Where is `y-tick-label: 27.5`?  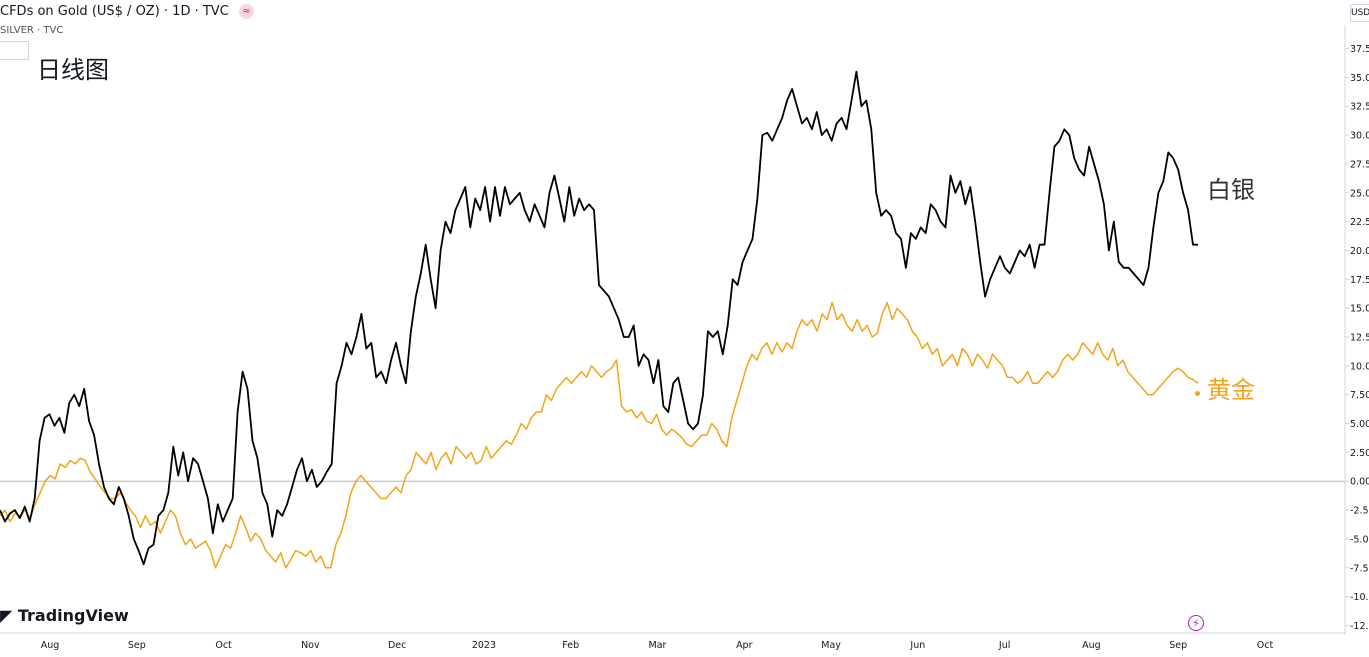 y-tick-label: 27.5 is located at coordinates (1359, 164).